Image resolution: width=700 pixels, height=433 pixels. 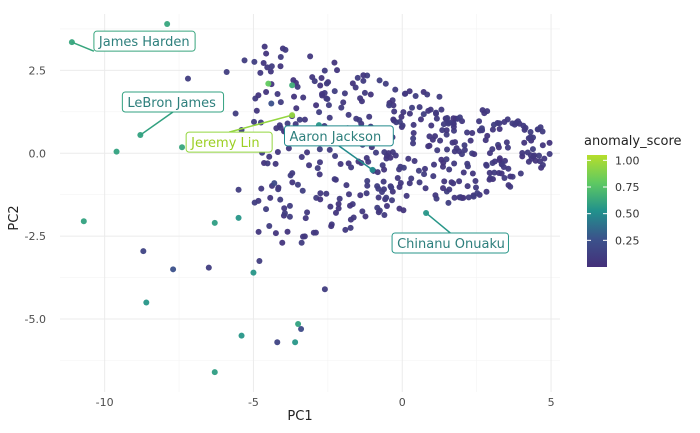 I want to click on y-tick-labels: -5.0 -2.5 0.0 2.5, so click(x=35, y=195).